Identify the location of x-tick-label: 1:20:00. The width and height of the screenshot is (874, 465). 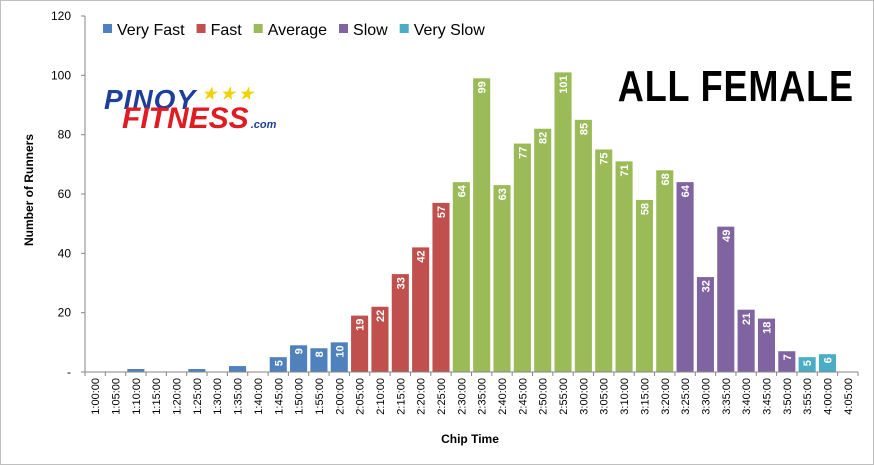
(178, 396).